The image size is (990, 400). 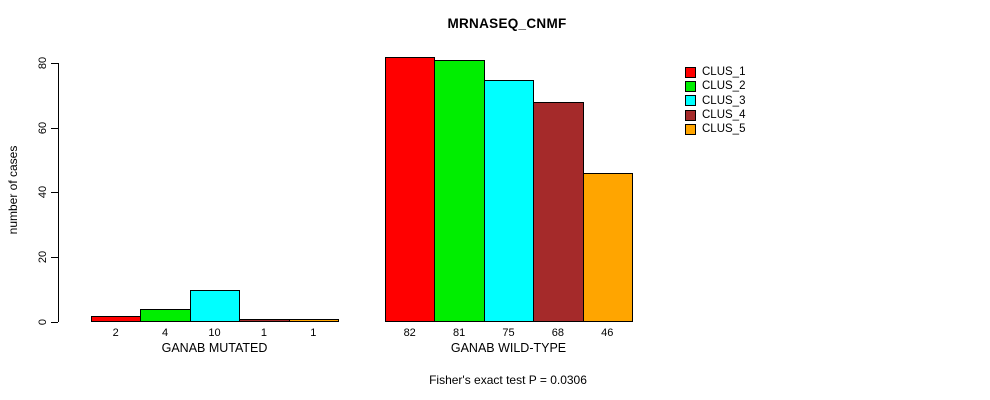 What do you see at coordinates (43, 256) in the screenshot?
I see `y-tick-label: 20` at bounding box center [43, 256].